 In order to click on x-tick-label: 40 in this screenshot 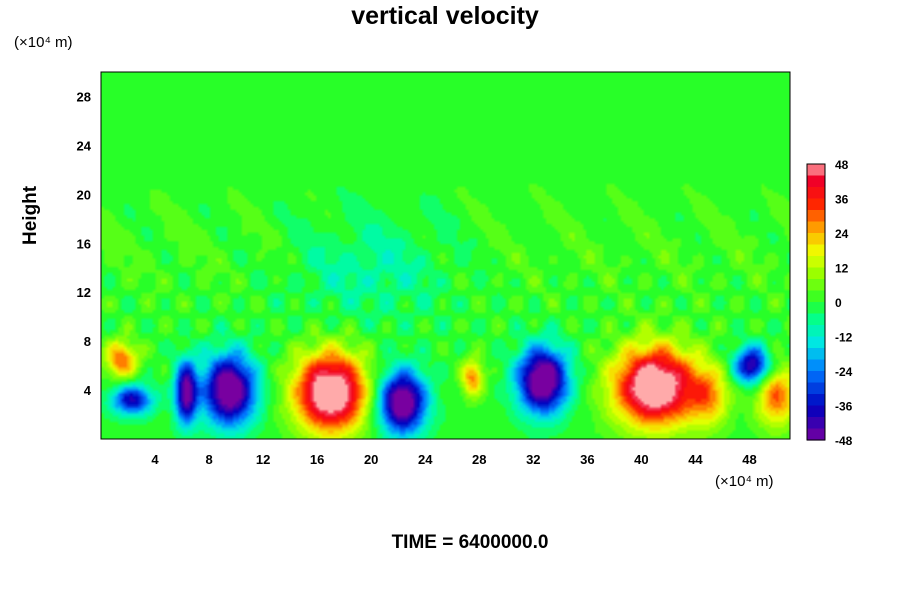, I will do `click(641, 459)`.